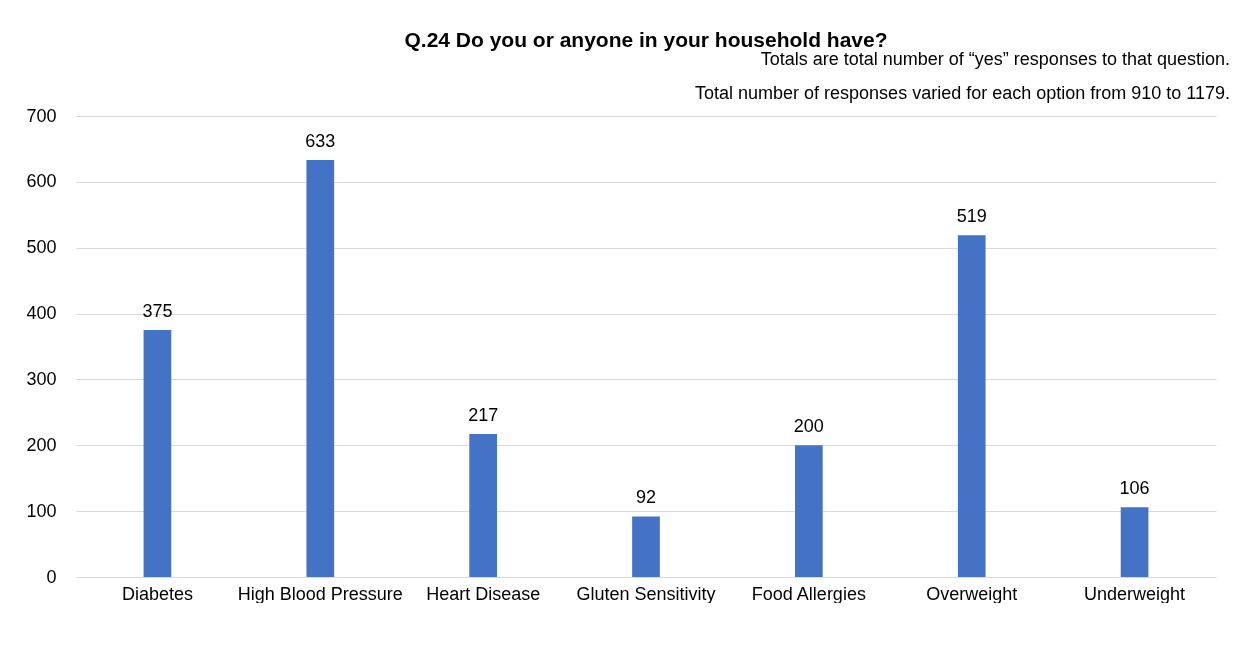 The width and height of the screenshot is (1246, 653). I want to click on y-tick-label: 100, so click(41, 510).